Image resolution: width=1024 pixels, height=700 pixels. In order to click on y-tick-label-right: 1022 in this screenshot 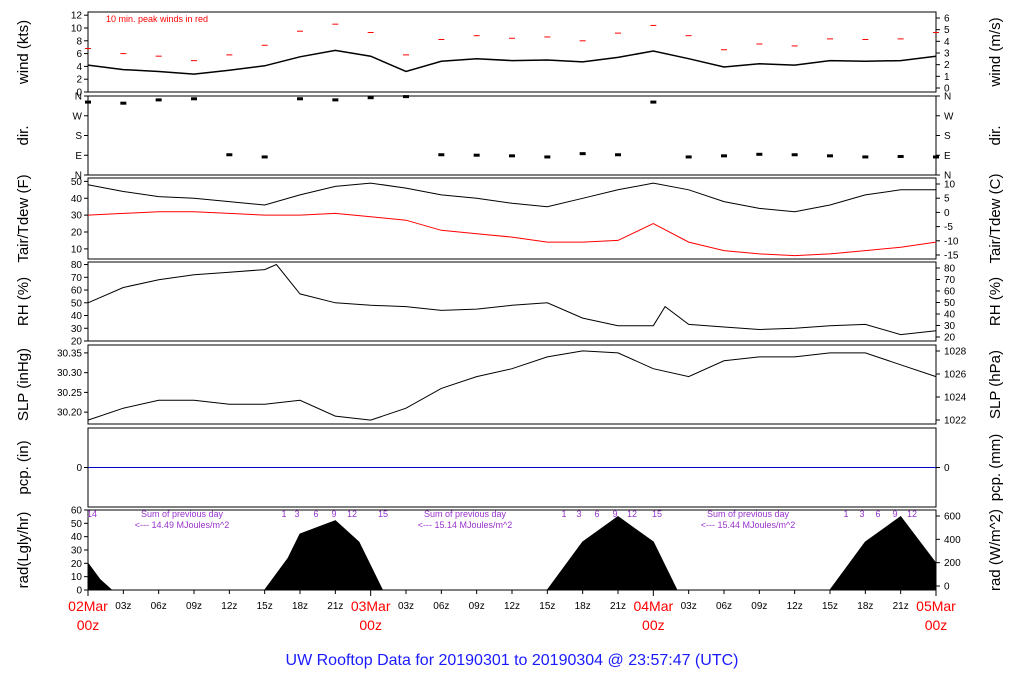, I will do `click(955, 421)`.